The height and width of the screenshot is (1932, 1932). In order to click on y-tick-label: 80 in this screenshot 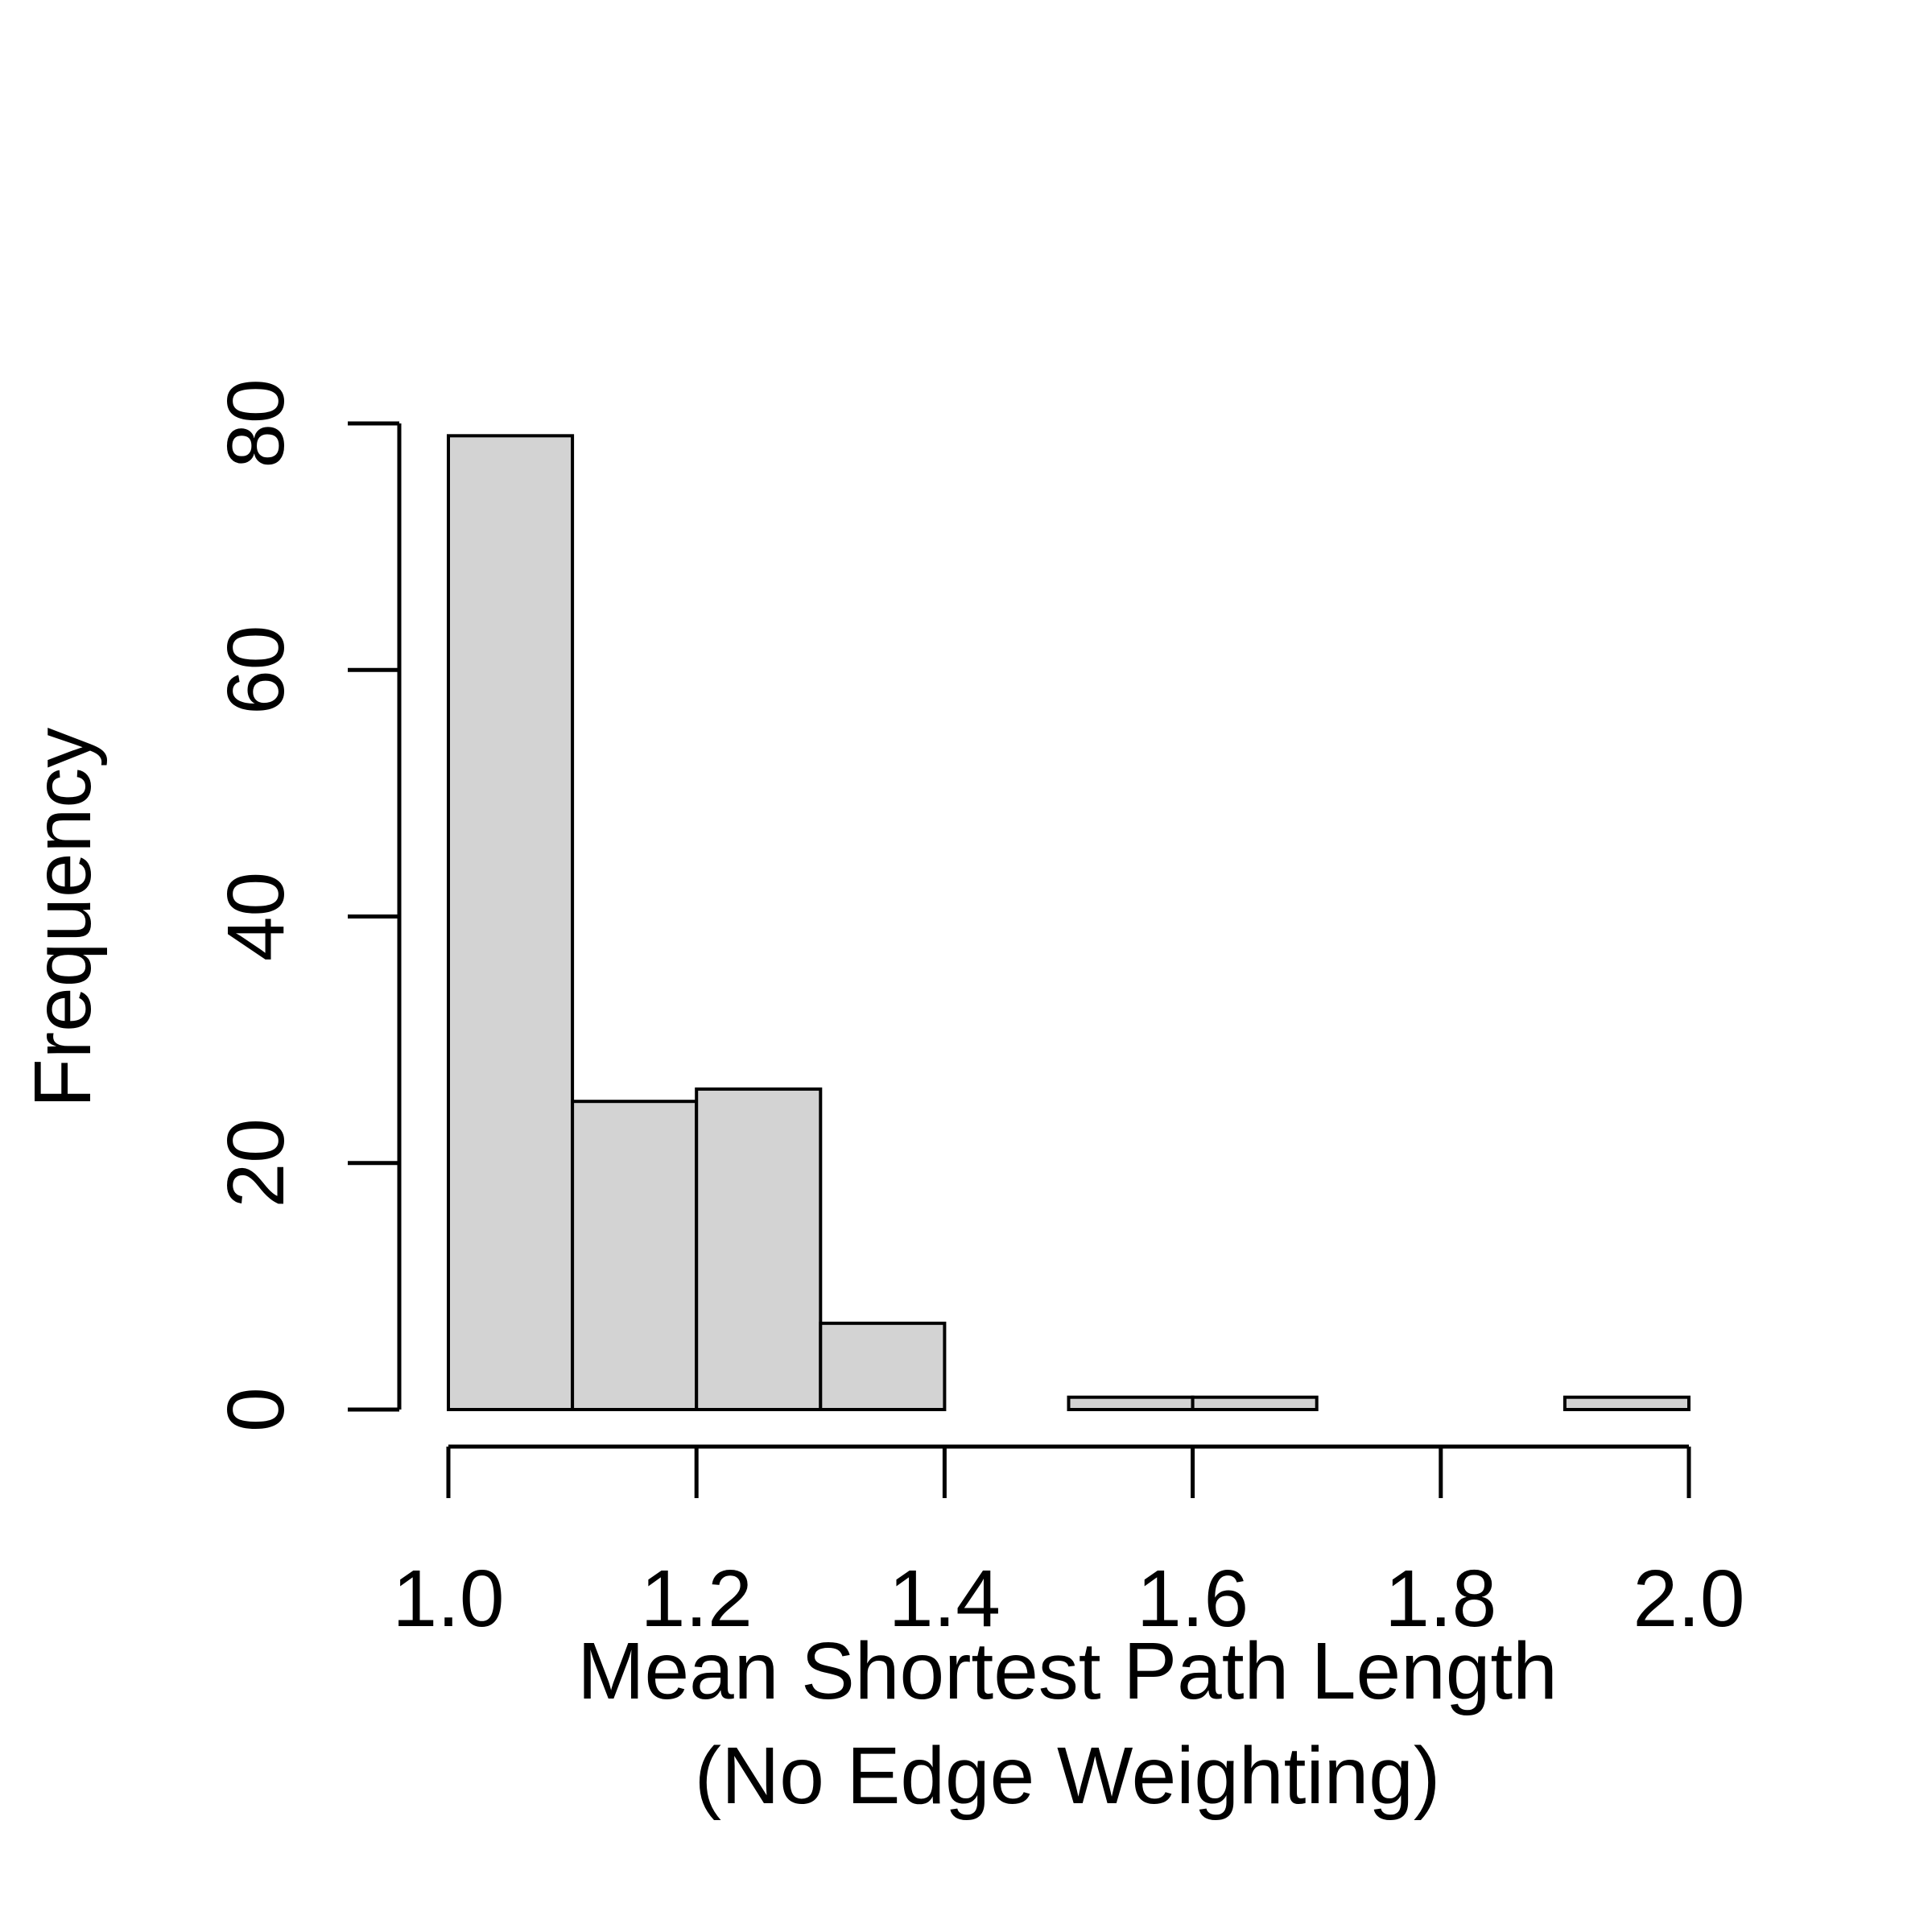, I will do `click(256, 423)`.